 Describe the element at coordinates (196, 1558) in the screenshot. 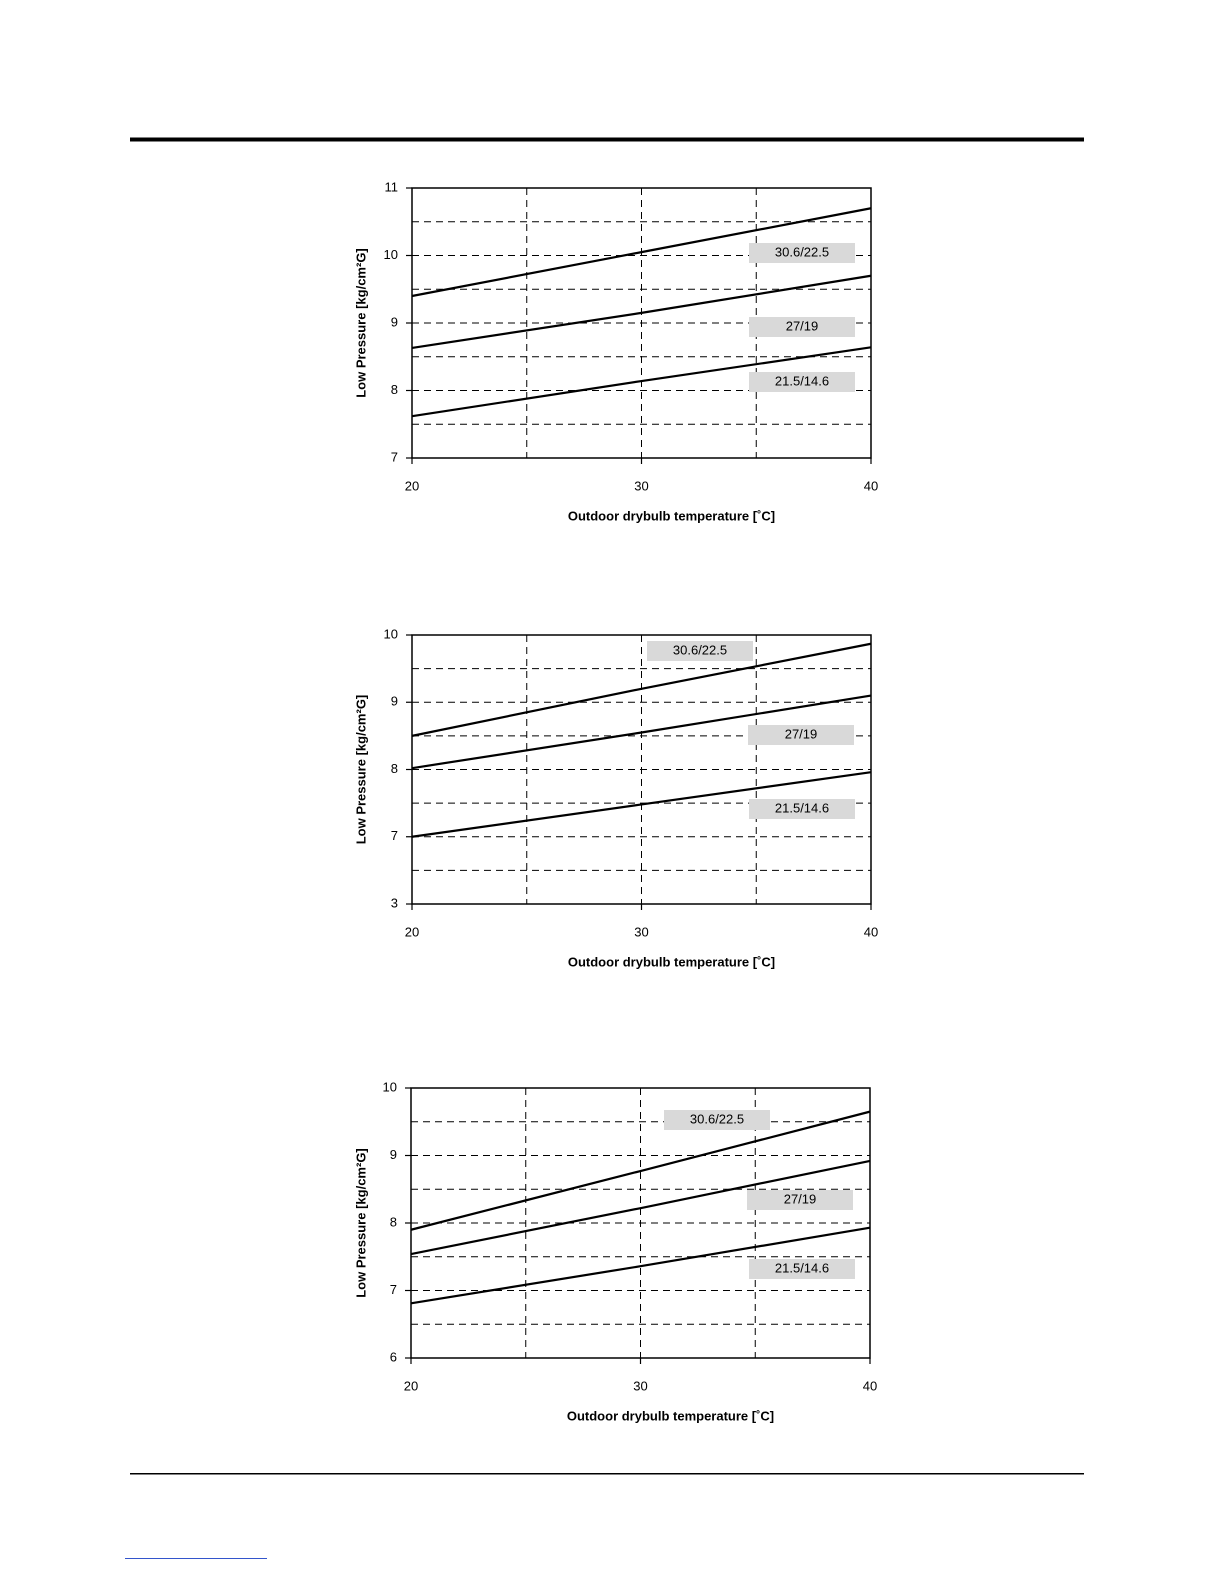

I see `footer-link-underline` at that location.